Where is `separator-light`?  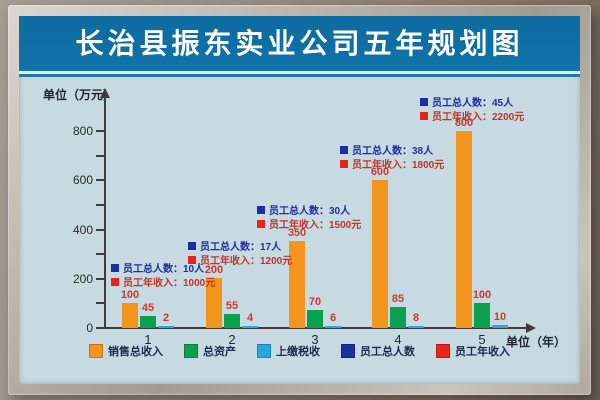 separator-light is located at coordinates (299, 72).